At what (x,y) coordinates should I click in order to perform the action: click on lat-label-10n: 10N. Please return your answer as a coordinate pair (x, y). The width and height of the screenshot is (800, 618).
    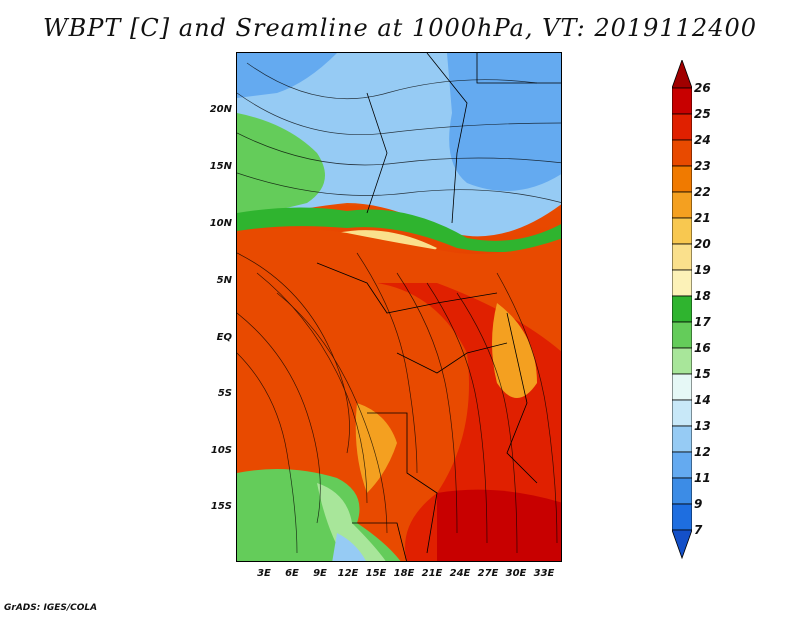
    Looking at the image, I should click on (220, 223).